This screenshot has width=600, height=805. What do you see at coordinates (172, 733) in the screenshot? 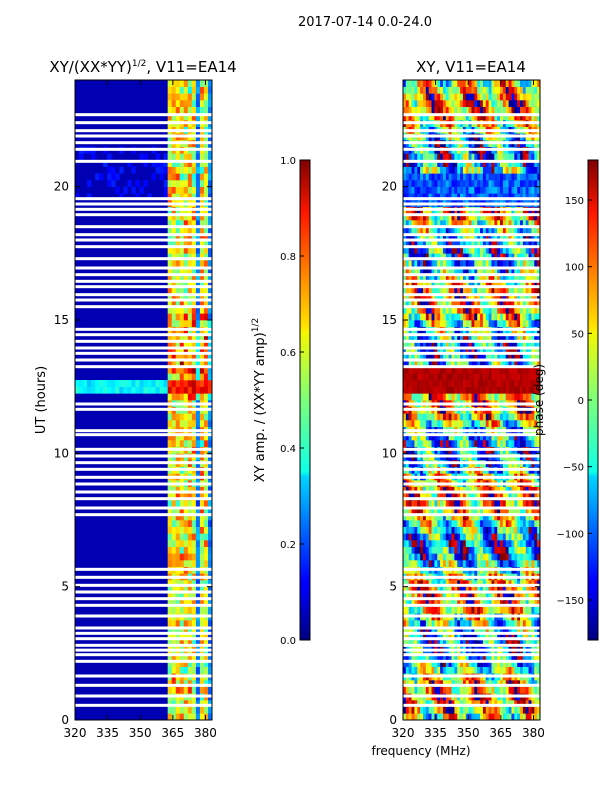
I see `x-tick-label: 365` at bounding box center [172, 733].